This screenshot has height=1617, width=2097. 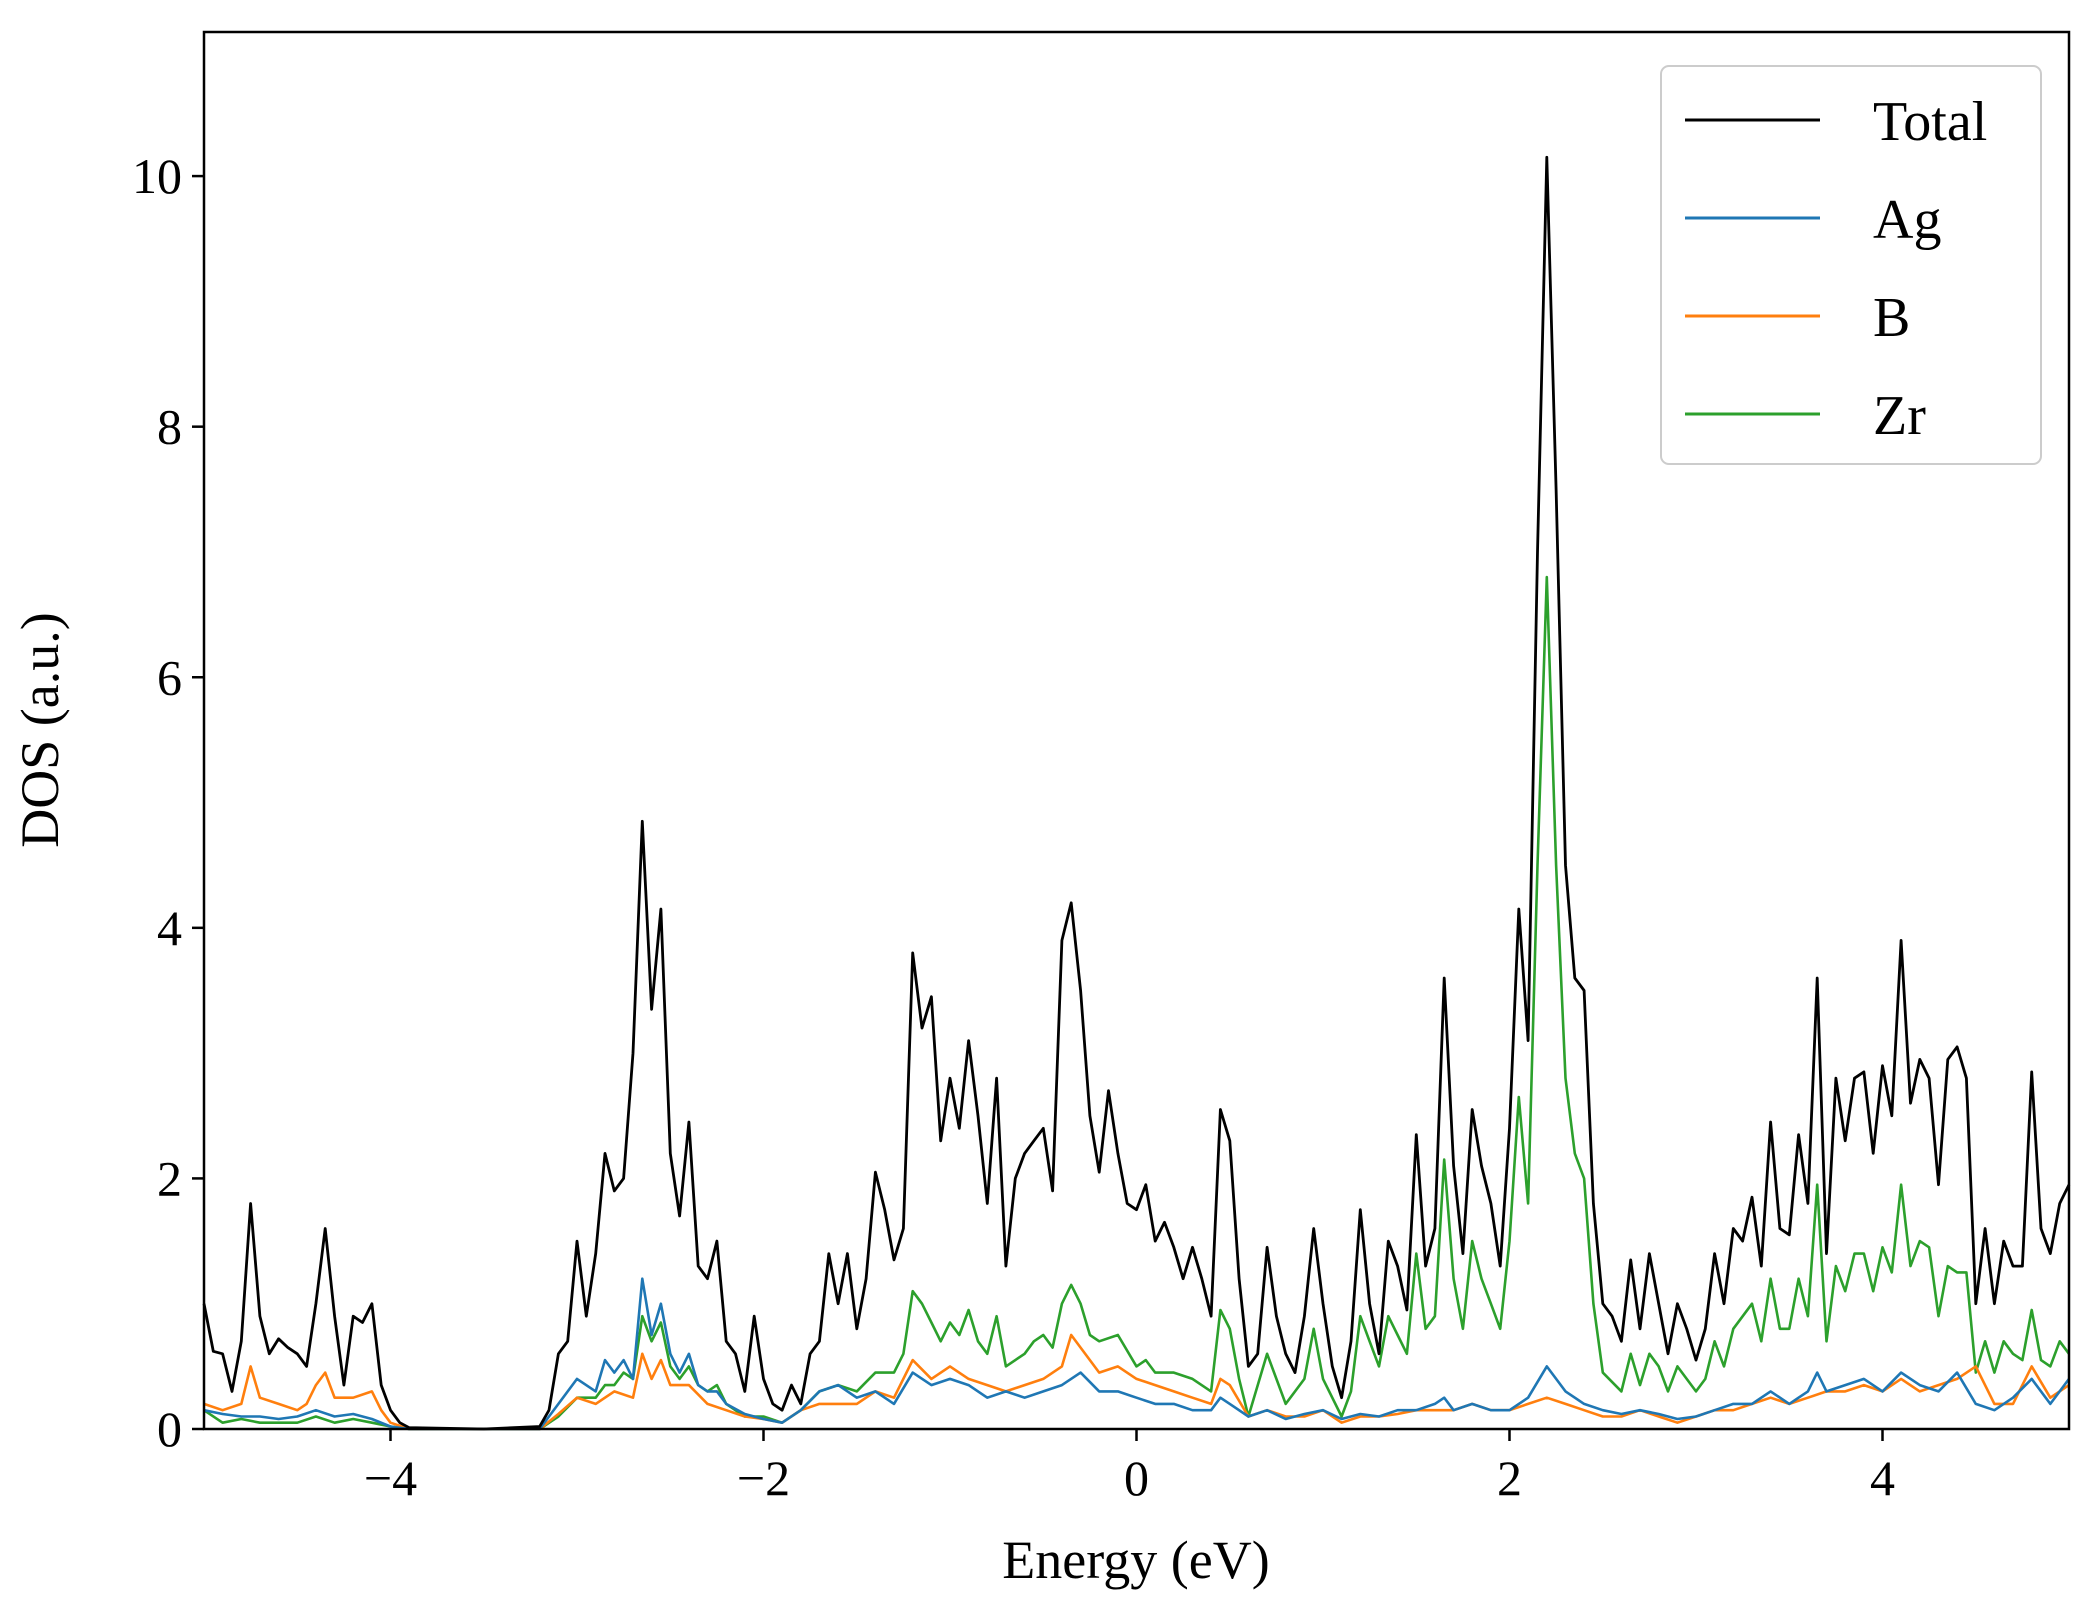 I want to click on x-axis-label: Energy (eV), so click(x=1135, y=1560).